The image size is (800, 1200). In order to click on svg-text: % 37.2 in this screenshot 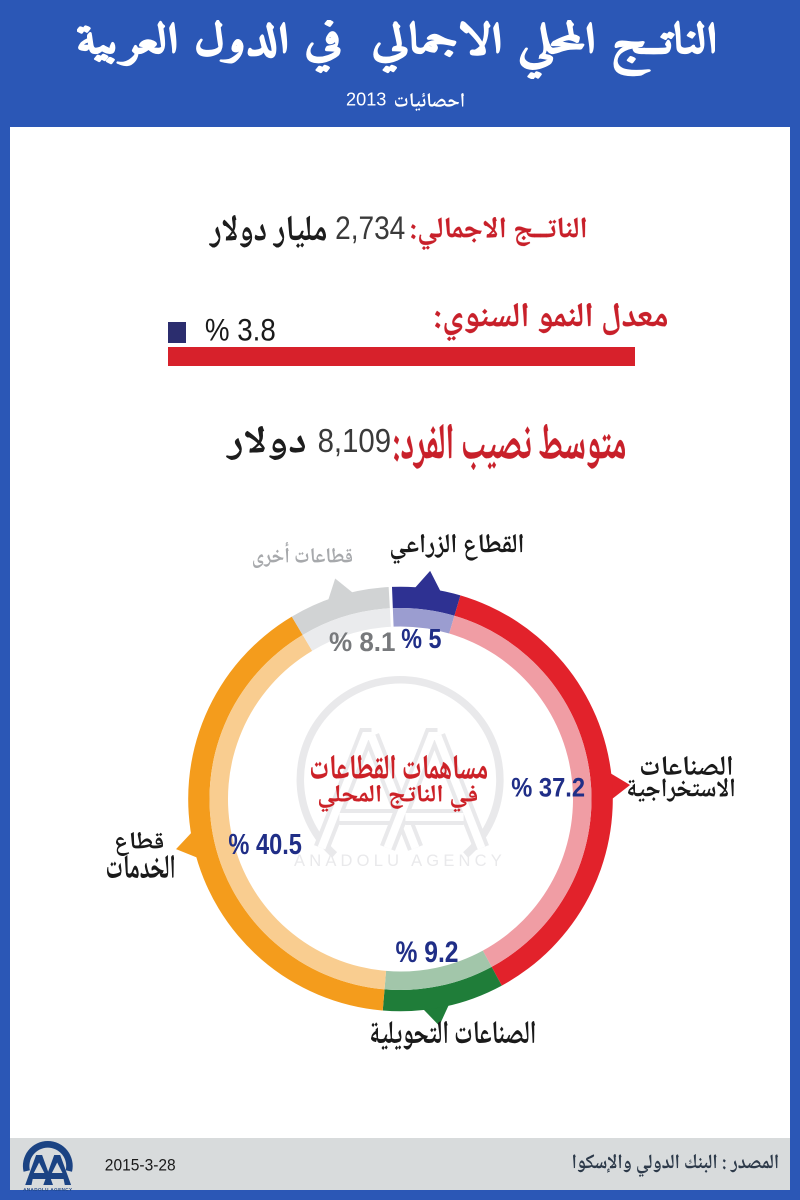, I will do `click(548, 787)`.